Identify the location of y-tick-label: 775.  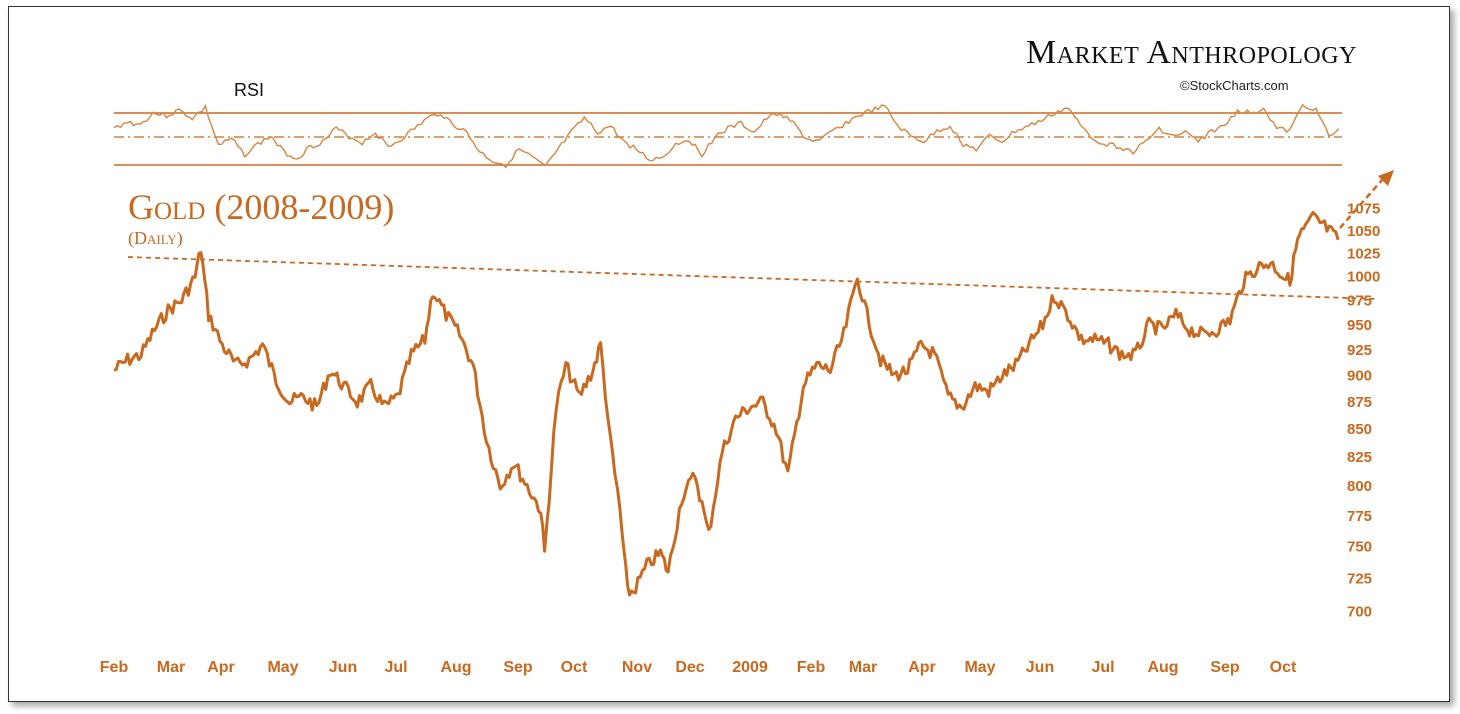
(1359, 516).